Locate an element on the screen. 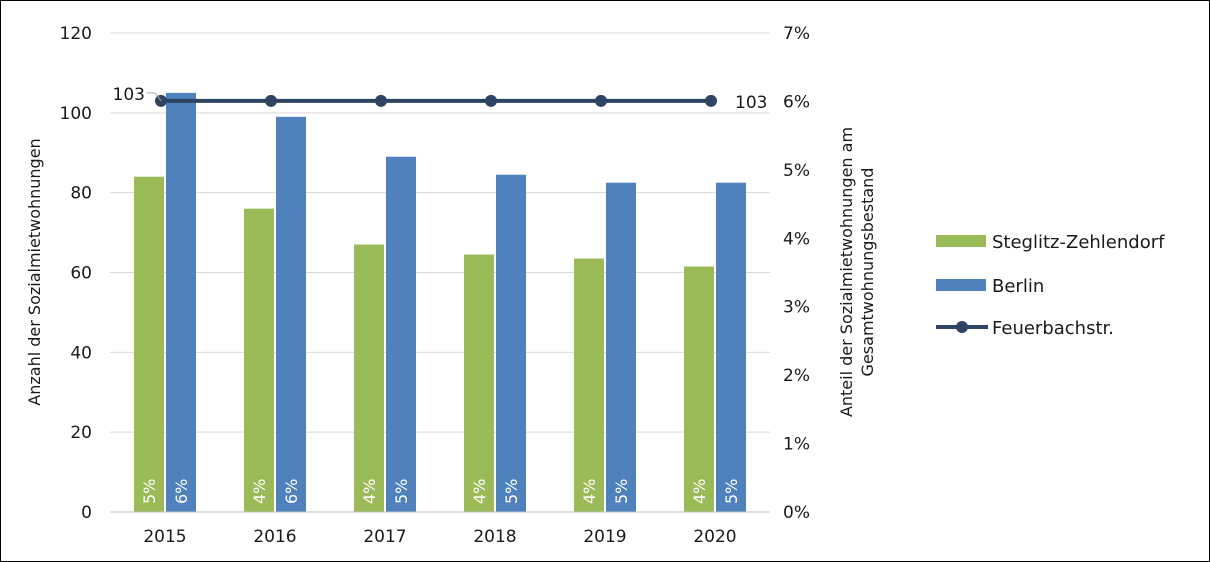 The height and width of the screenshot is (562, 1210). y-left-tick-label: 20 is located at coordinates (81, 433).